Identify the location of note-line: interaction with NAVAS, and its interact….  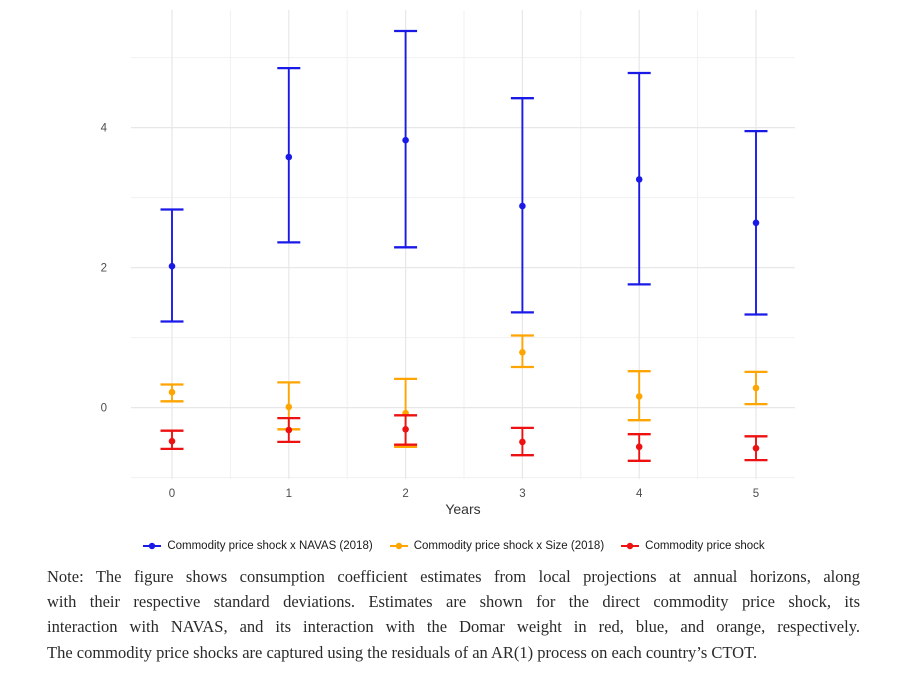
(453, 627).